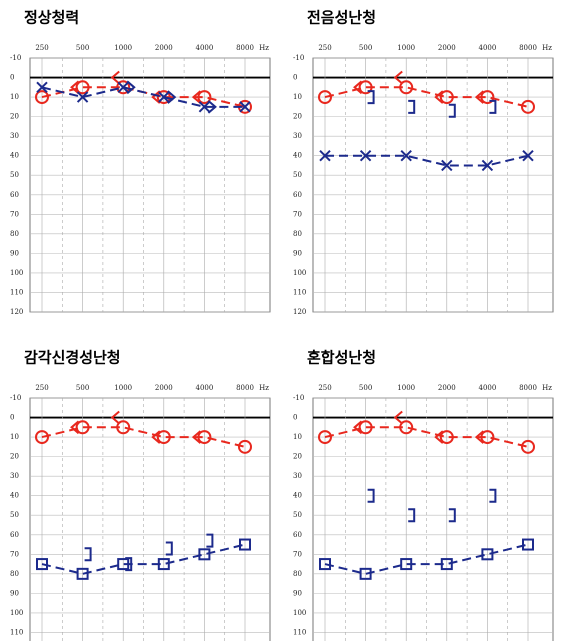 Image resolution: width=565 pixels, height=641 pixels. What do you see at coordinates (14, 234) in the screenshot?
I see `y-tick-label: 80` at bounding box center [14, 234].